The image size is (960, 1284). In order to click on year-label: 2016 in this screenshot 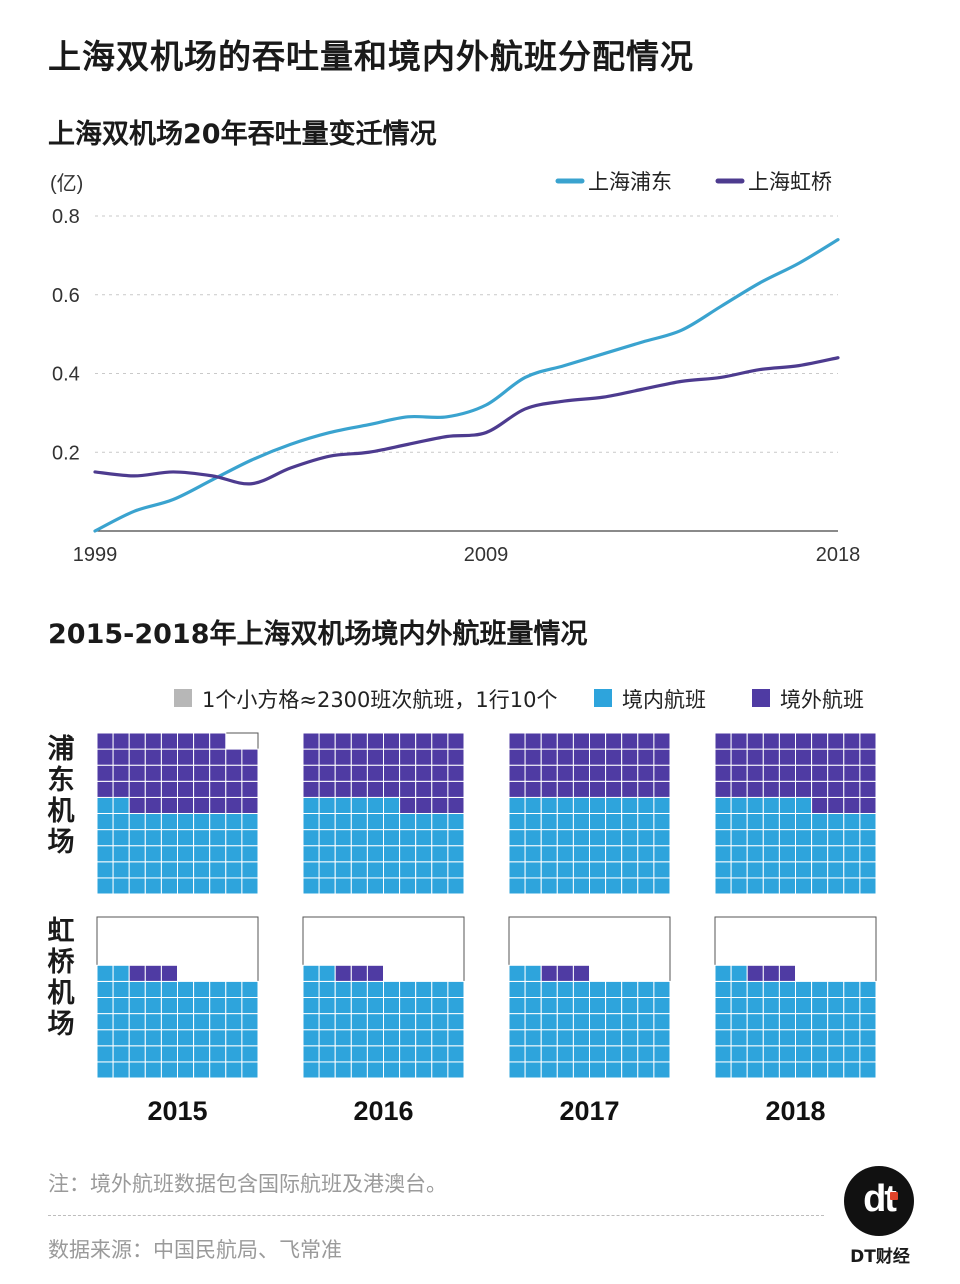, I will do `click(383, 1111)`.